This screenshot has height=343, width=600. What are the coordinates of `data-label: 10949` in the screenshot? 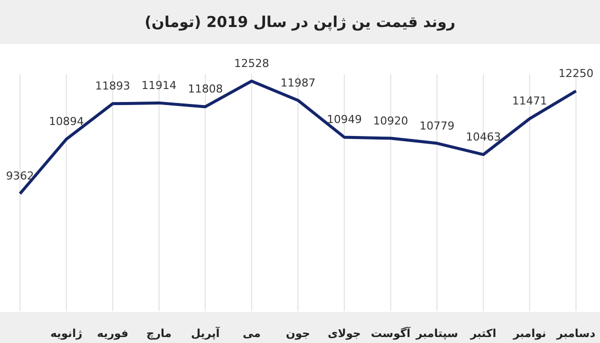 It's located at (344, 119).